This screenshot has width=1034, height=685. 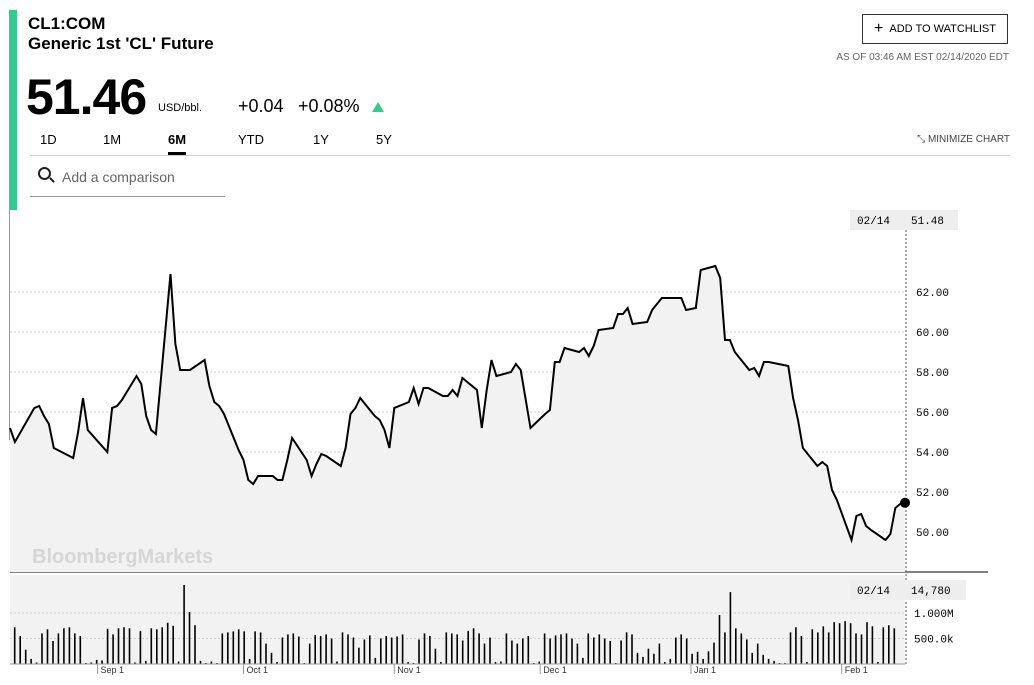 What do you see at coordinates (904, 220) in the screenshot?
I see `price-readout-box` at bounding box center [904, 220].